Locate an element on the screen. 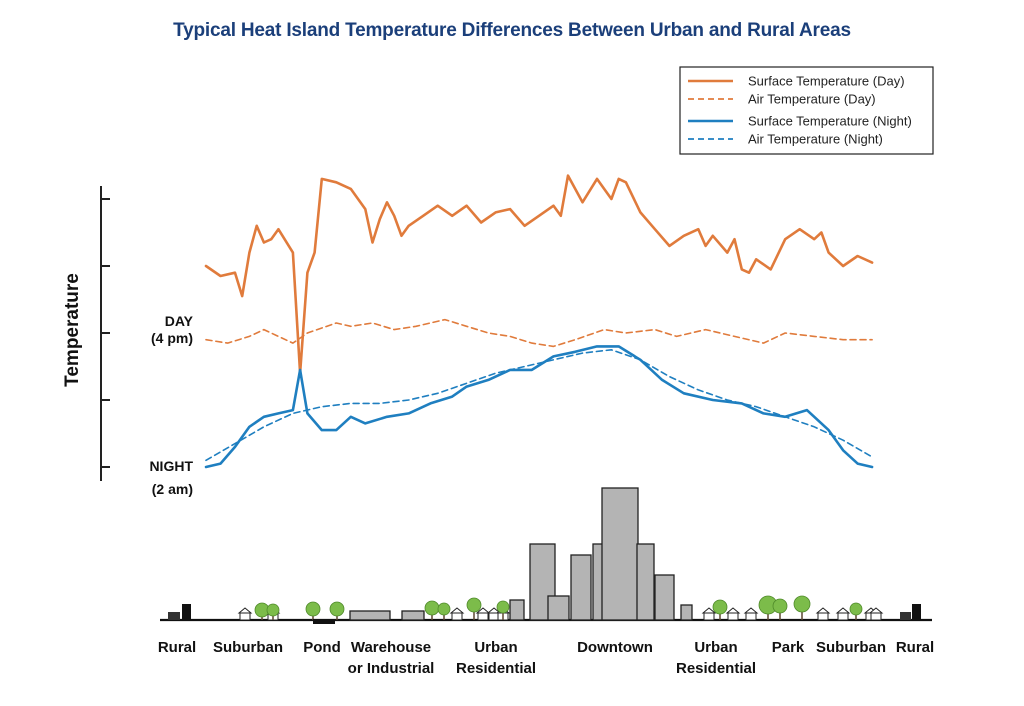 This screenshot has height=706, width=1024. y-axis is located at coordinates (105, 333).